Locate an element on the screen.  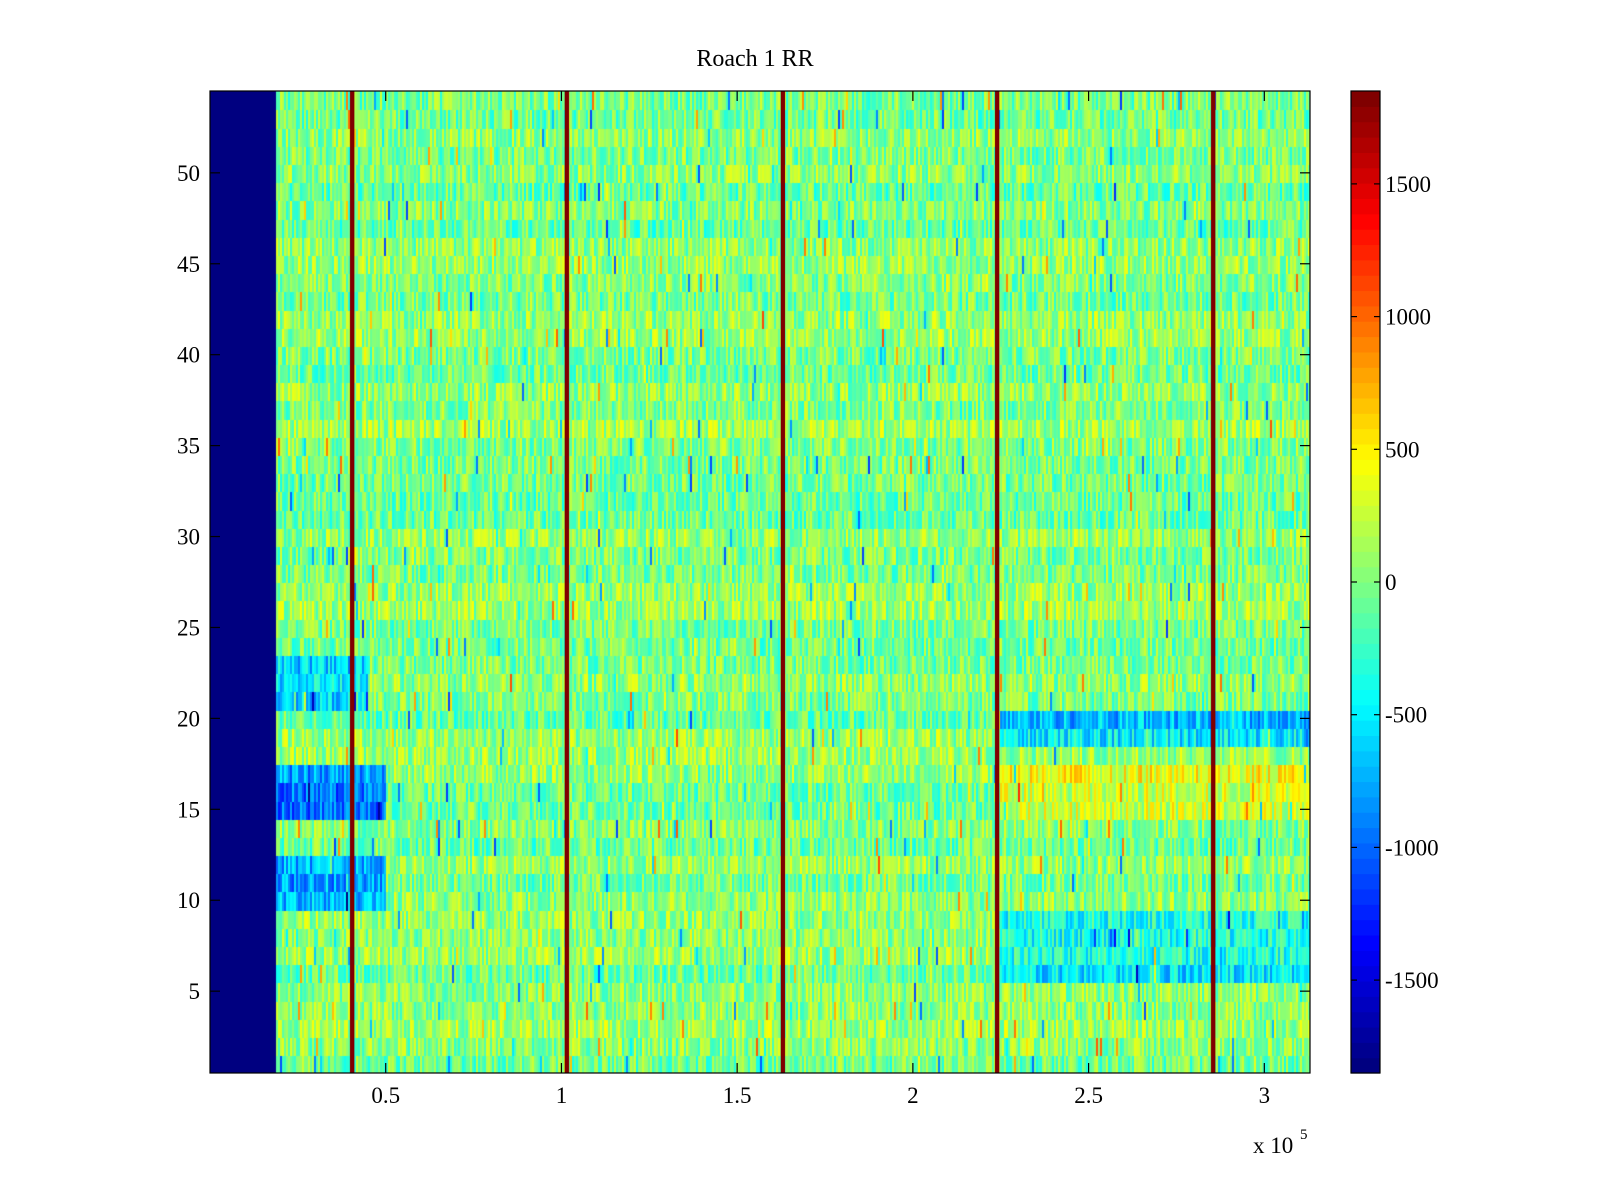
colorbar-tick-label: -1000 is located at coordinates (1412, 847).